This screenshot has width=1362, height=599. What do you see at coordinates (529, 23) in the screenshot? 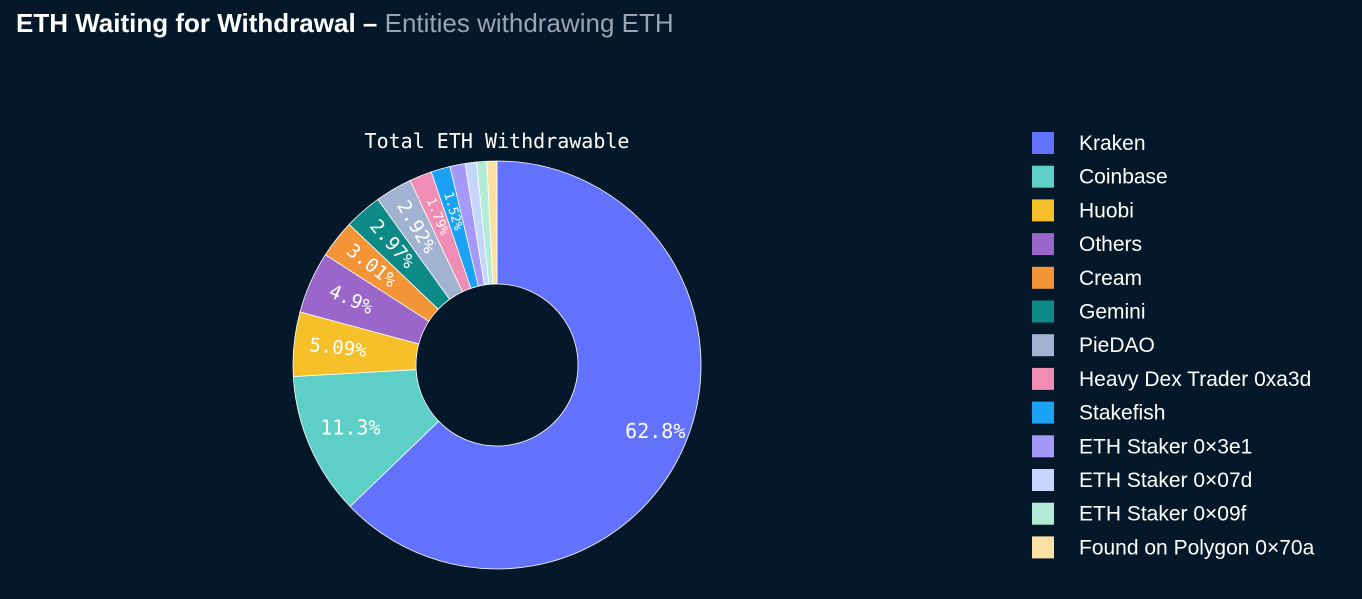
I see `page-subtitle: Entities withdrawing ETH` at bounding box center [529, 23].